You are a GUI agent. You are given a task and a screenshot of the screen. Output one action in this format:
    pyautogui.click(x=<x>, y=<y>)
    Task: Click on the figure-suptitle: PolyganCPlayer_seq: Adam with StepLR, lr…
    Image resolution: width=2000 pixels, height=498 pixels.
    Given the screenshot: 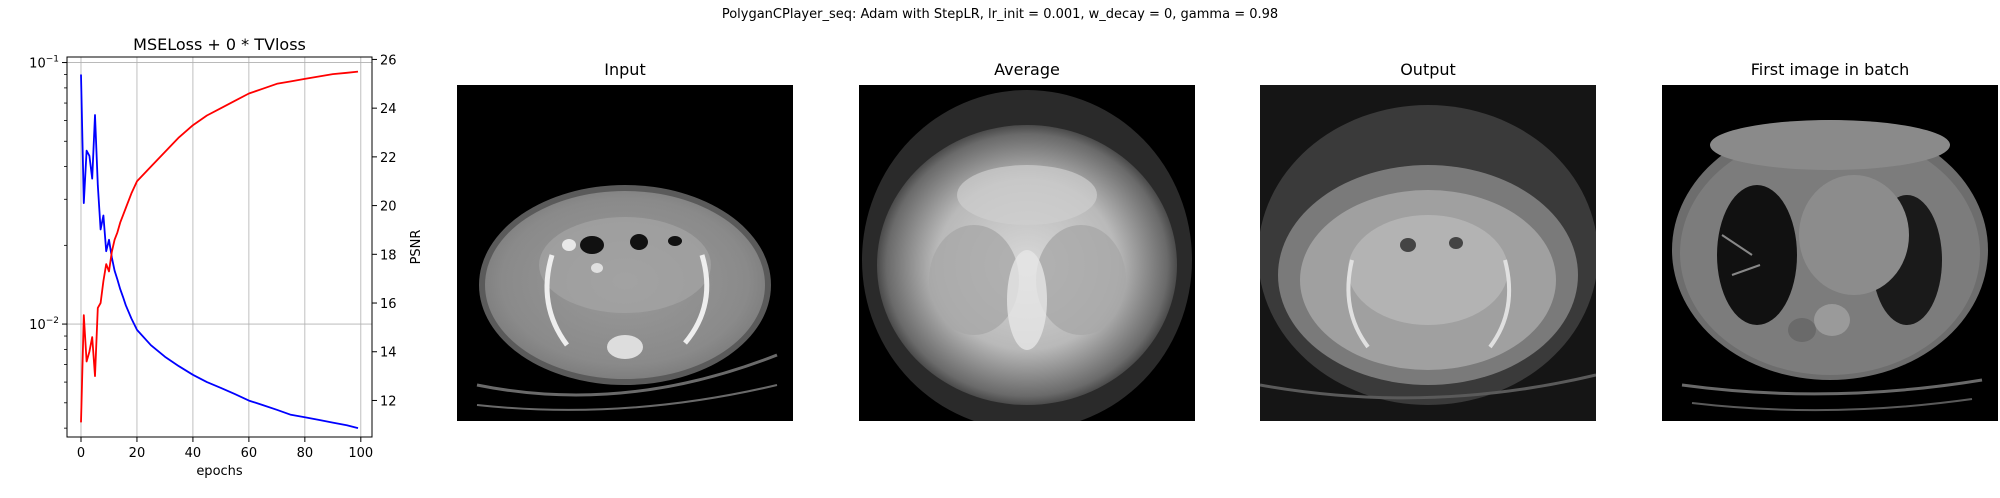 What is the action you would take?
    pyautogui.click(x=1000, y=14)
    